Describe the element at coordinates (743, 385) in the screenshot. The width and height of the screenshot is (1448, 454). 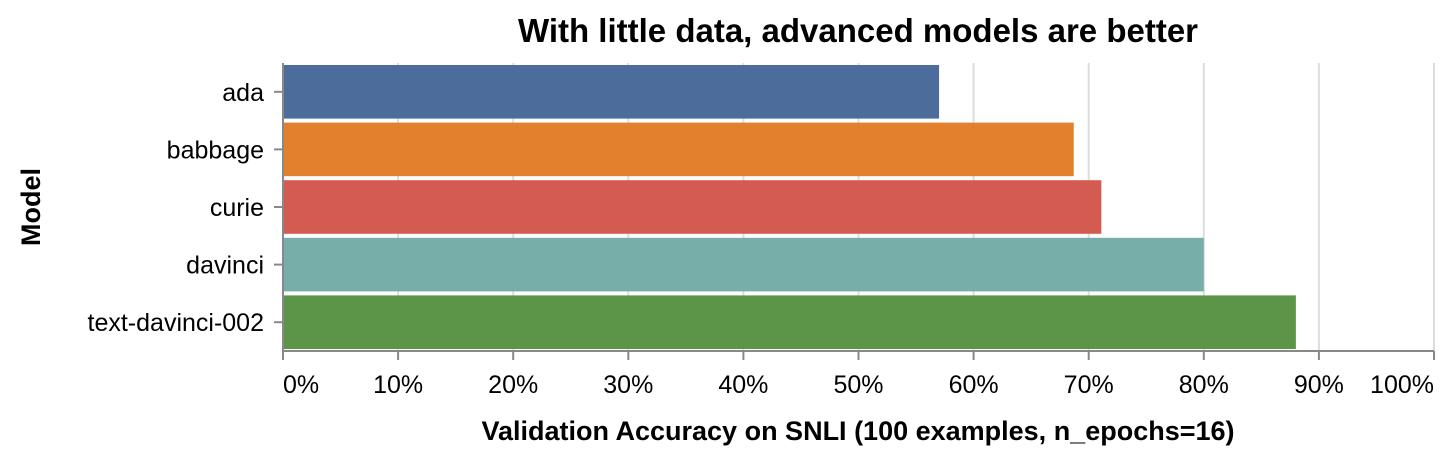
I see `x-tick-label: 40%` at that location.